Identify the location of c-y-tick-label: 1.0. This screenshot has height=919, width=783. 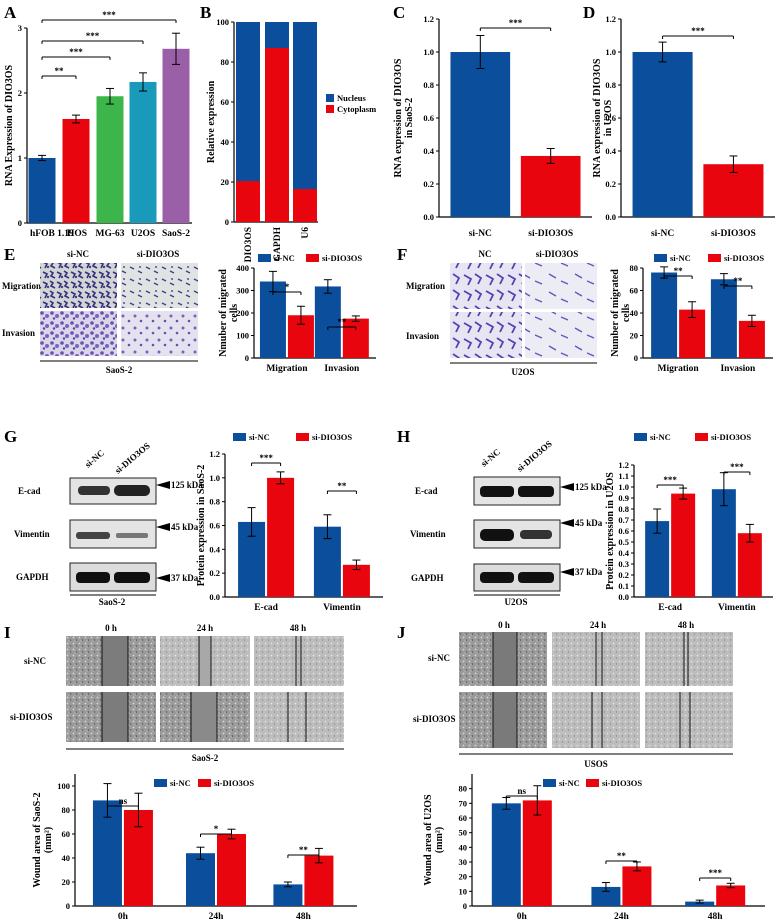
(428, 52).